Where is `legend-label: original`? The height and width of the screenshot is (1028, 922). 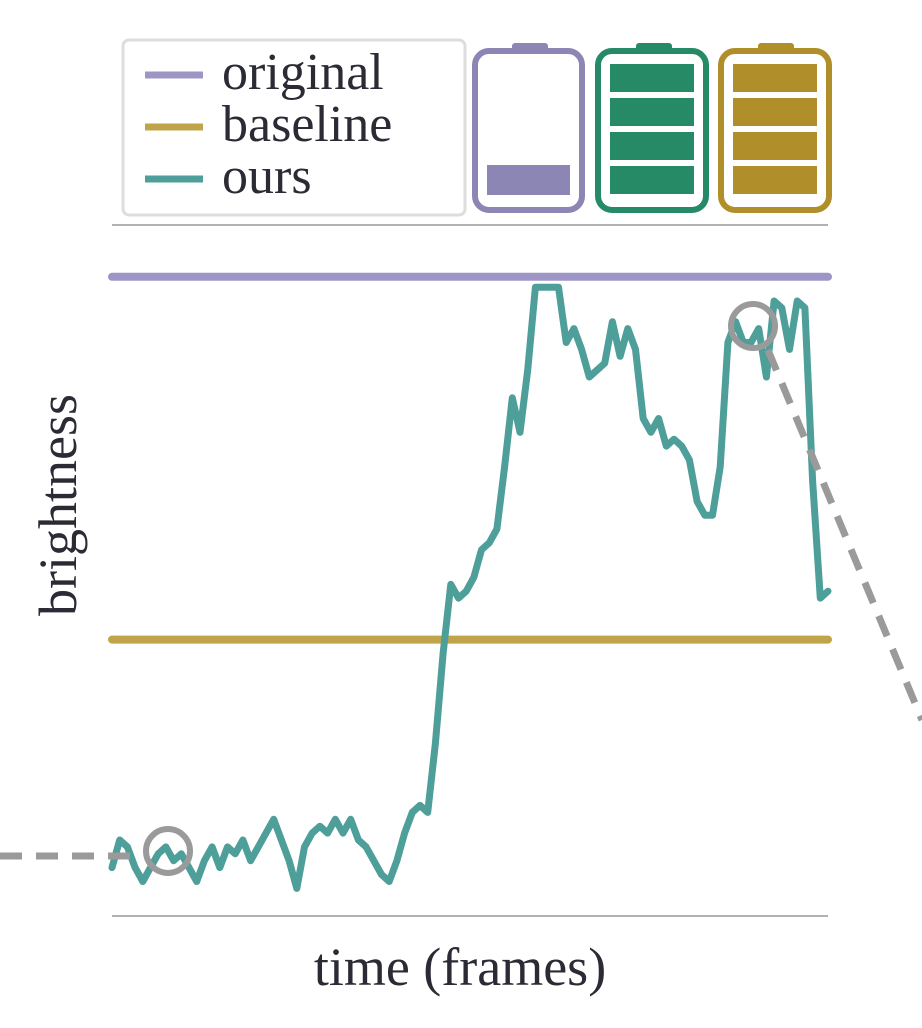
legend-label: original is located at coordinates (303, 72).